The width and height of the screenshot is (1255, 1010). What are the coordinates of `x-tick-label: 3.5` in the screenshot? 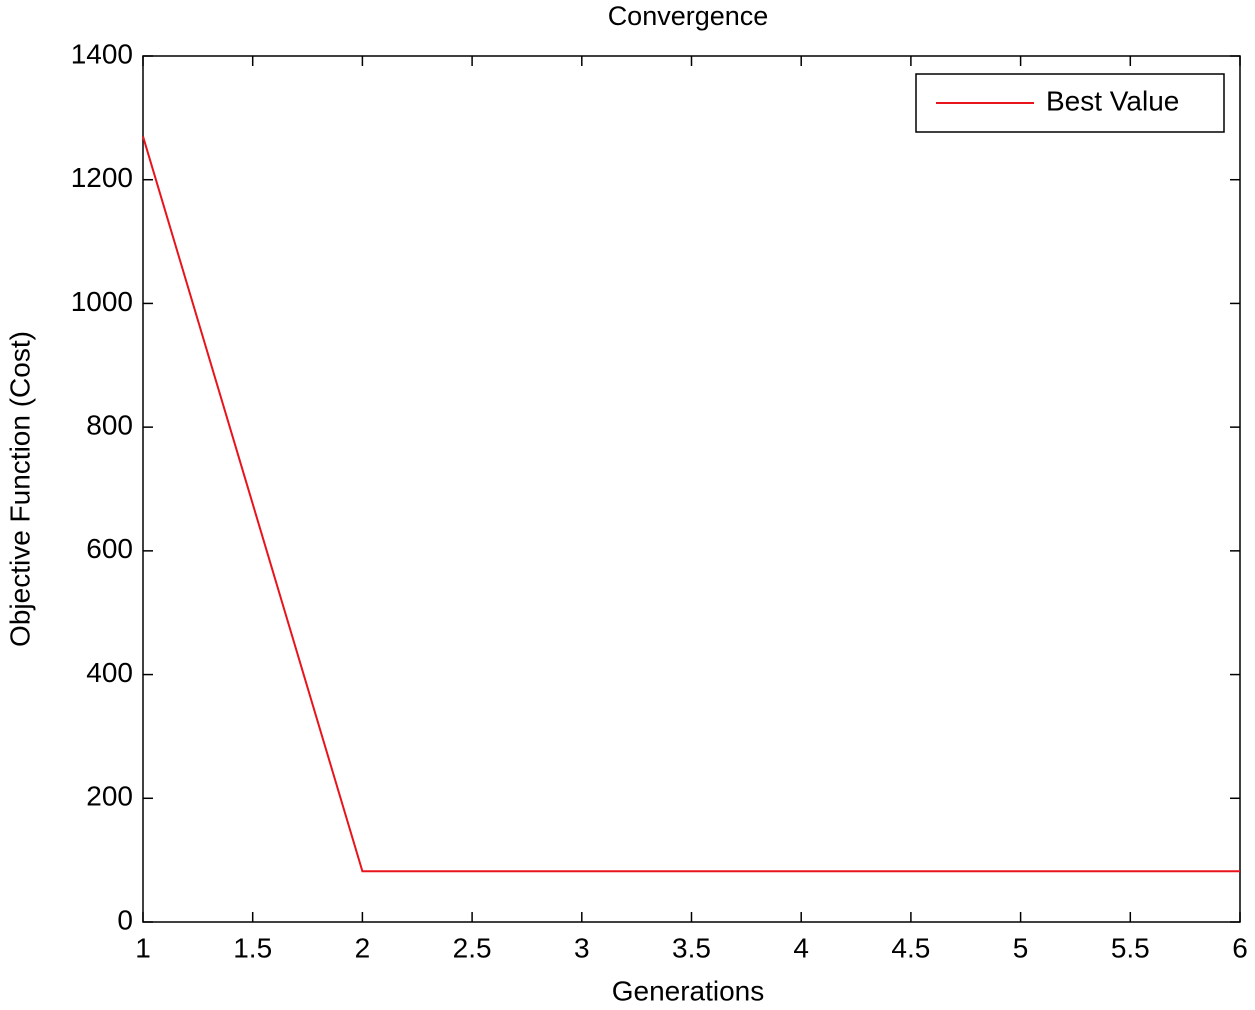 It's located at (691, 947).